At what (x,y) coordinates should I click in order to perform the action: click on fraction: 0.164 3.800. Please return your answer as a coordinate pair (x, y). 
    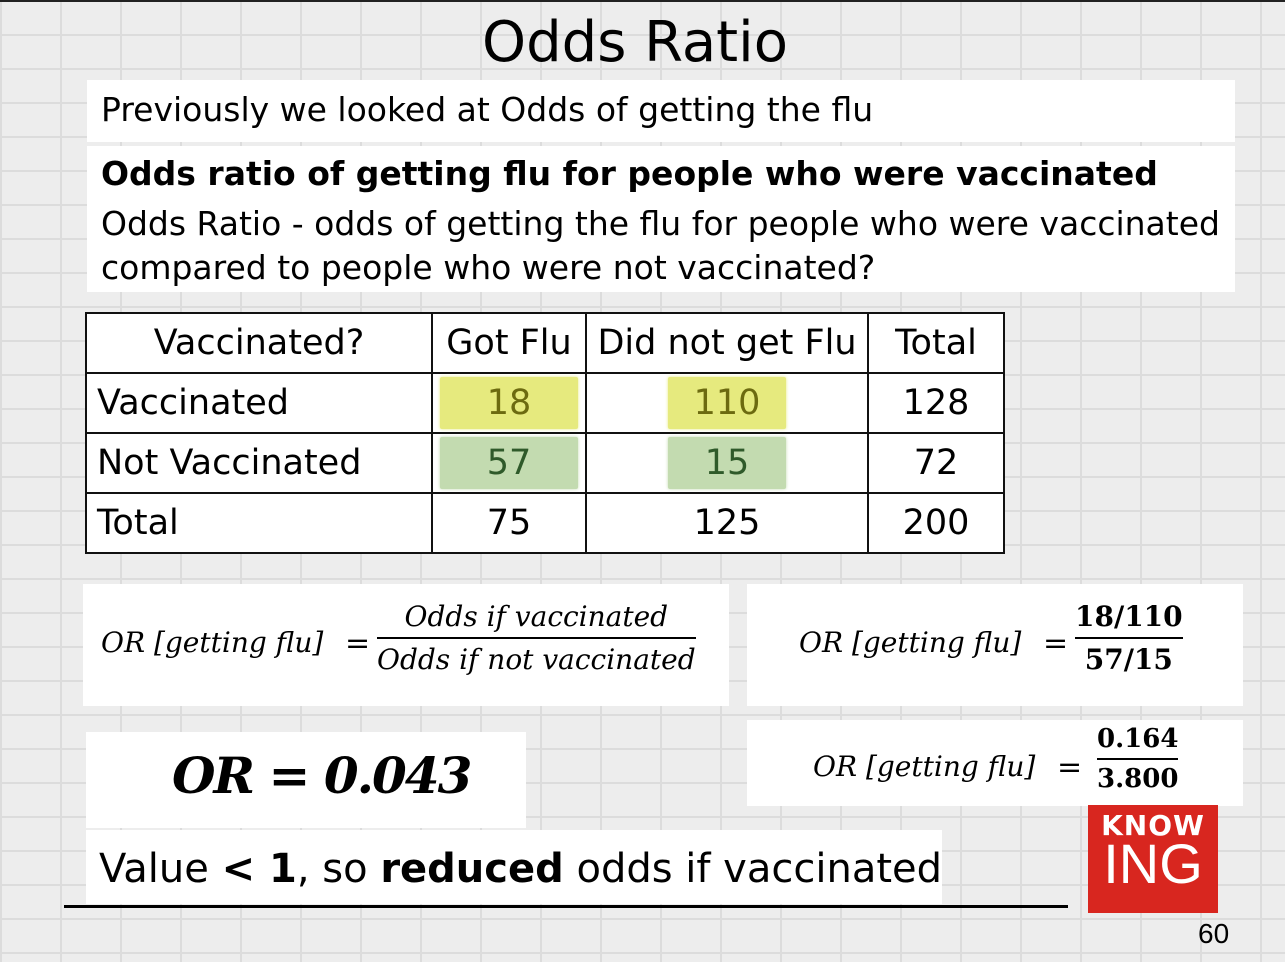
    Looking at the image, I should click on (1138, 759).